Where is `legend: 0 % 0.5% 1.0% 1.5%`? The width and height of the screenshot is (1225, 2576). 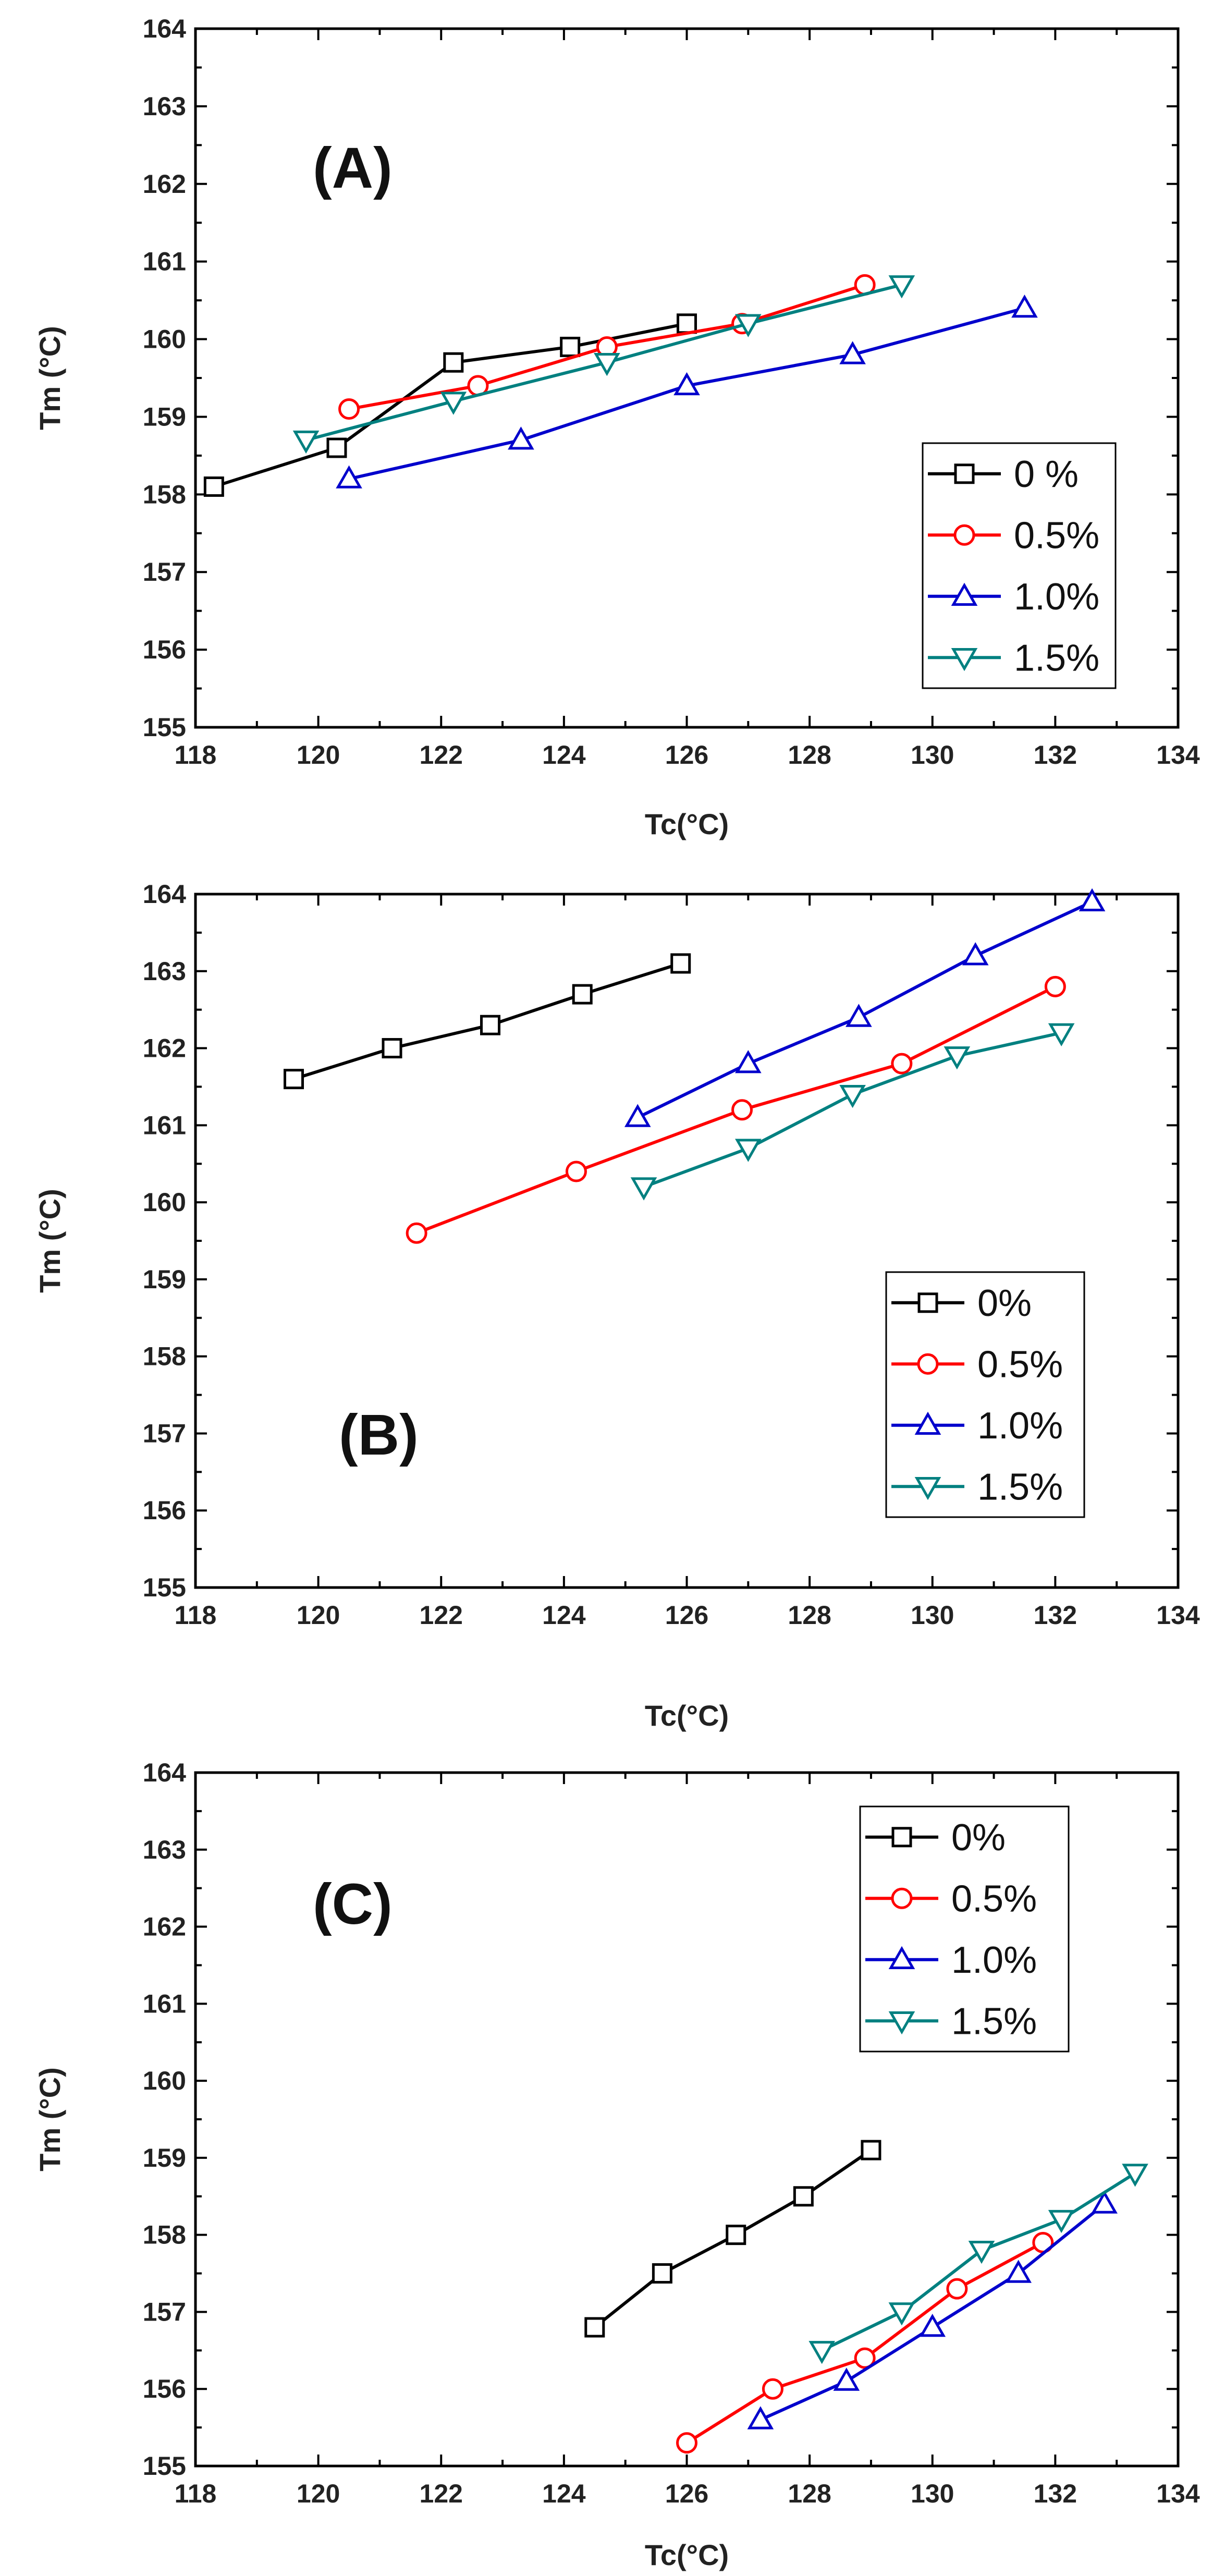 legend: 0 % 0.5% 1.0% 1.5% is located at coordinates (1019, 565).